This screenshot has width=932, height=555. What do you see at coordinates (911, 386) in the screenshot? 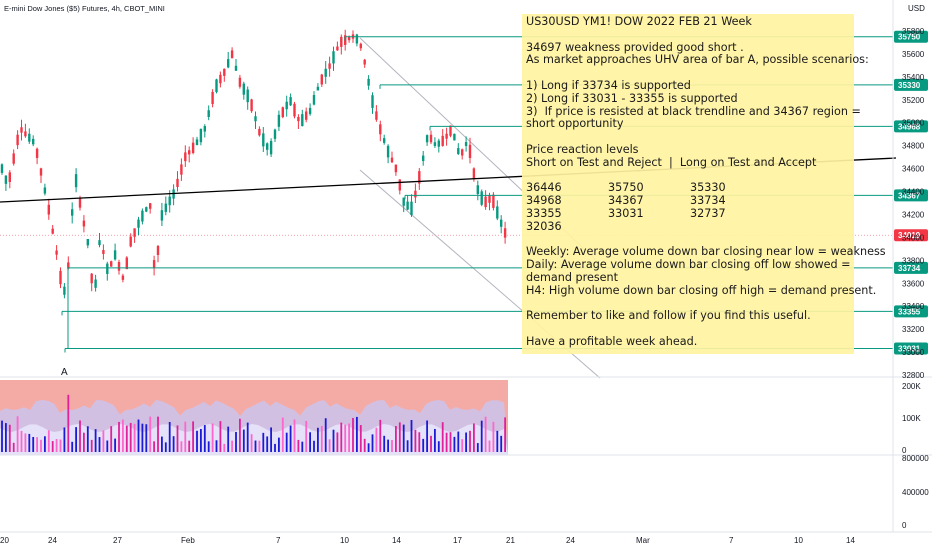
I see `volume-tick-label: 200K` at bounding box center [911, 386].